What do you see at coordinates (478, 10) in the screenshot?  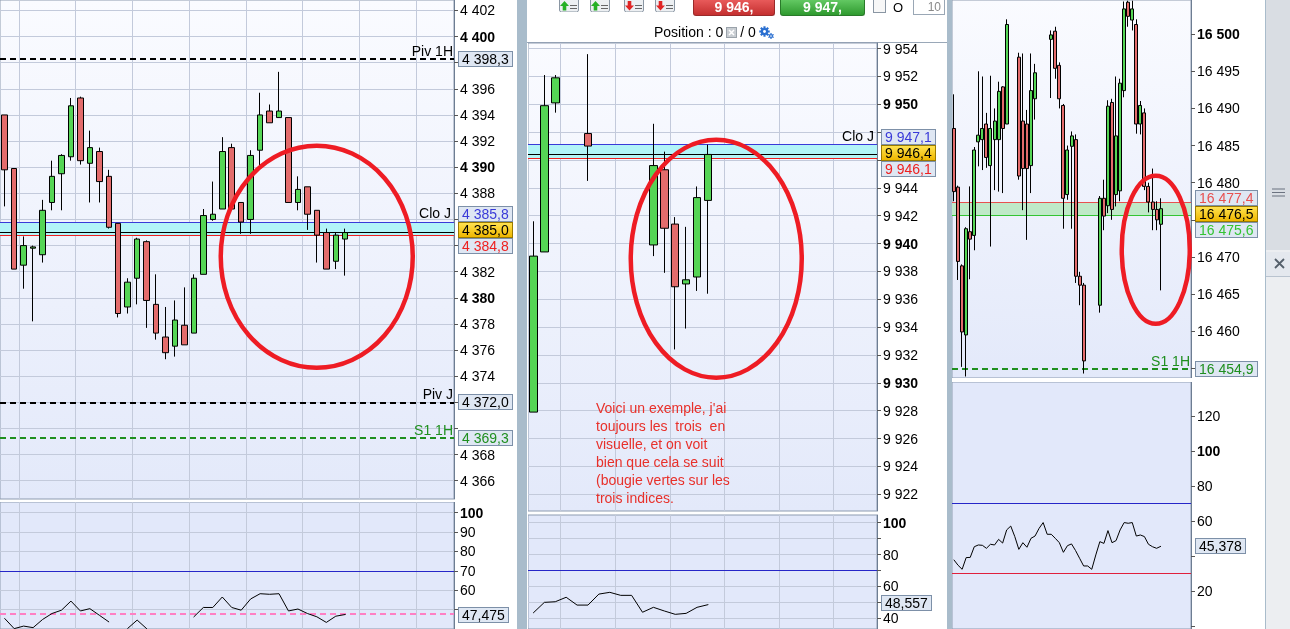 I see `y-tick-label: 4 402` at bounding box center [478, 10].